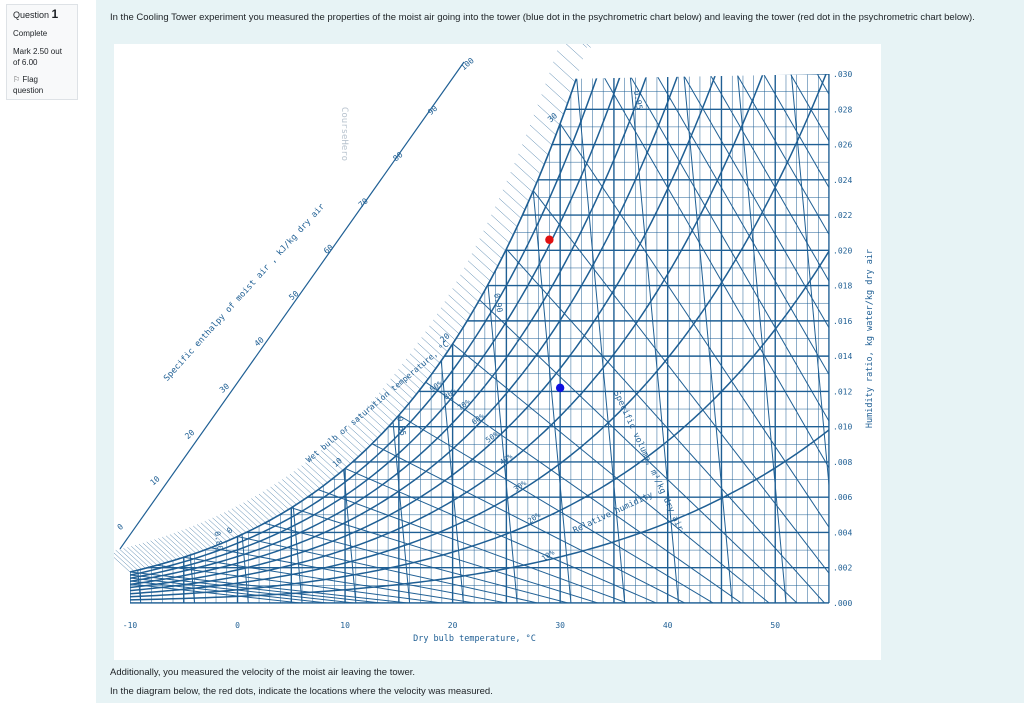  Describe the element at coordinates (218, 541) in the screenshot. I see `specific-volume-tick-label: 0.80` at that location.